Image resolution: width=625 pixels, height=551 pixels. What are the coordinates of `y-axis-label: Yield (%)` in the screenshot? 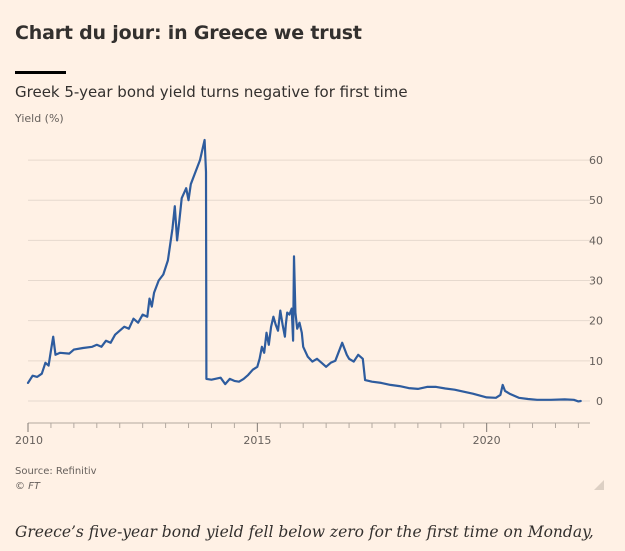 It's located at (39, 118).